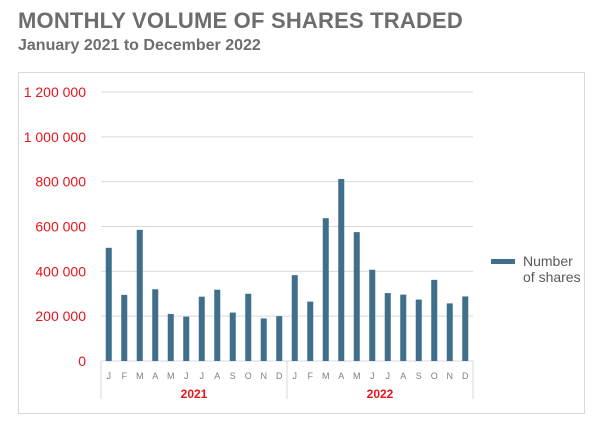  Describe the element at coordinates (552, 277) in the screenshot. I see `legend-label: of shares` at that location.